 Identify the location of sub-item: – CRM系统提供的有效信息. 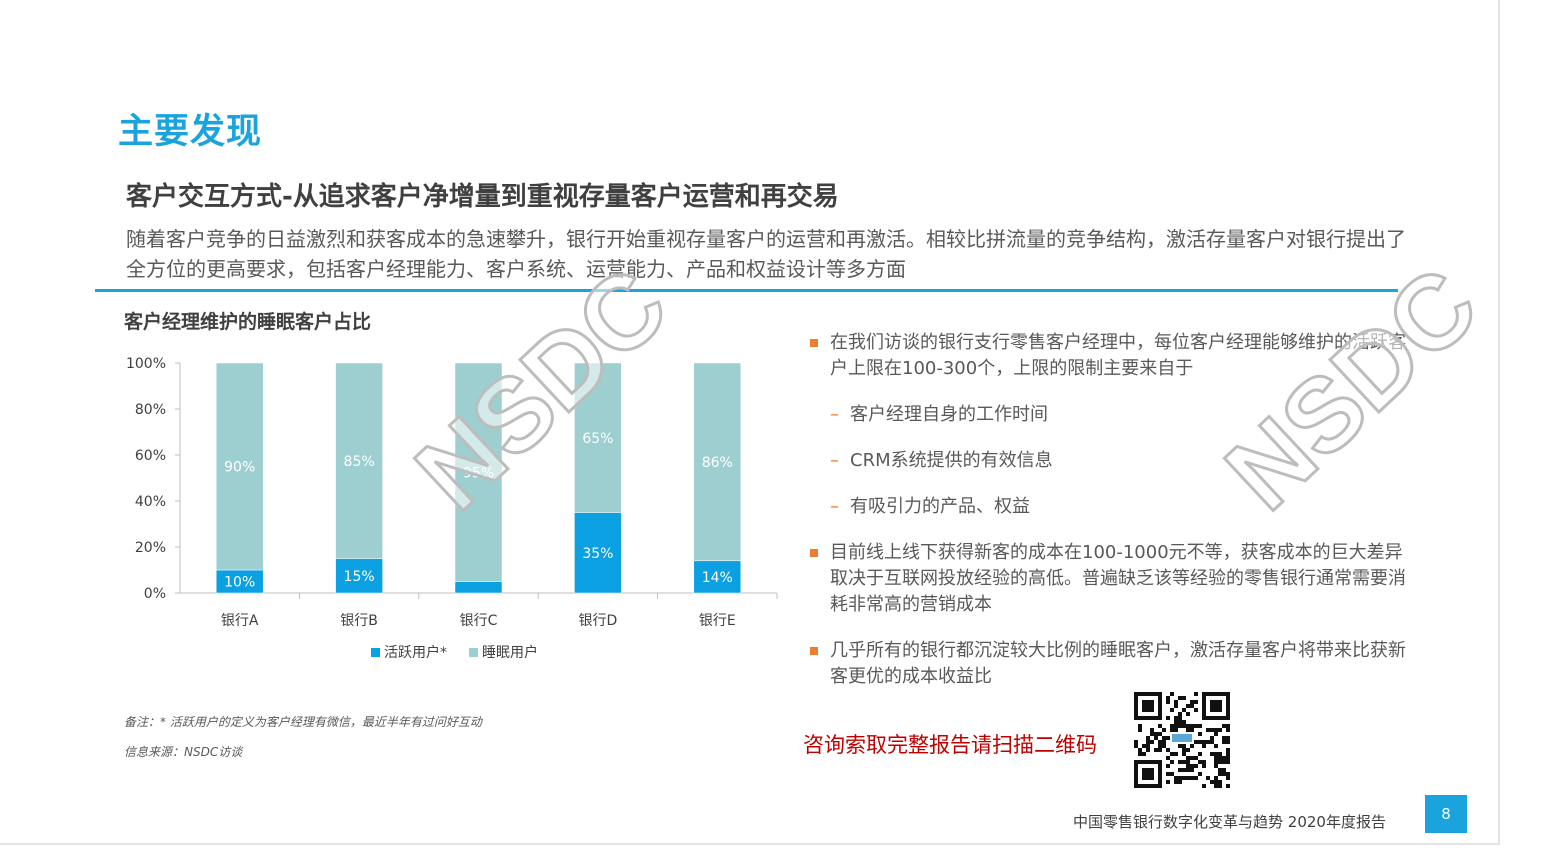
(1119, 461).